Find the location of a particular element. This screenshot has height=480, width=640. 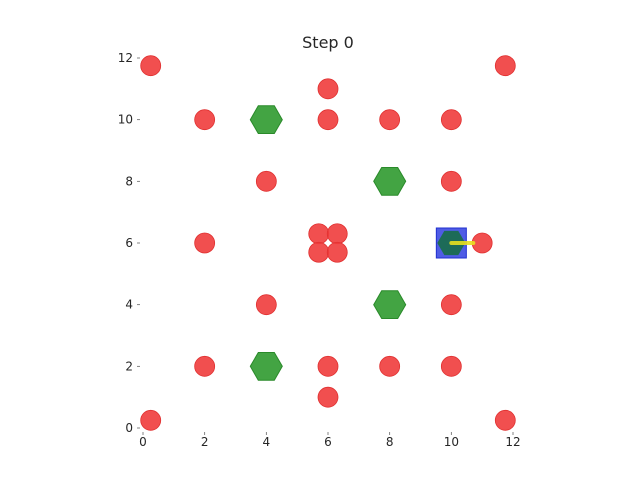

x-tick-label: 10 is located at coordinates (451, 442).